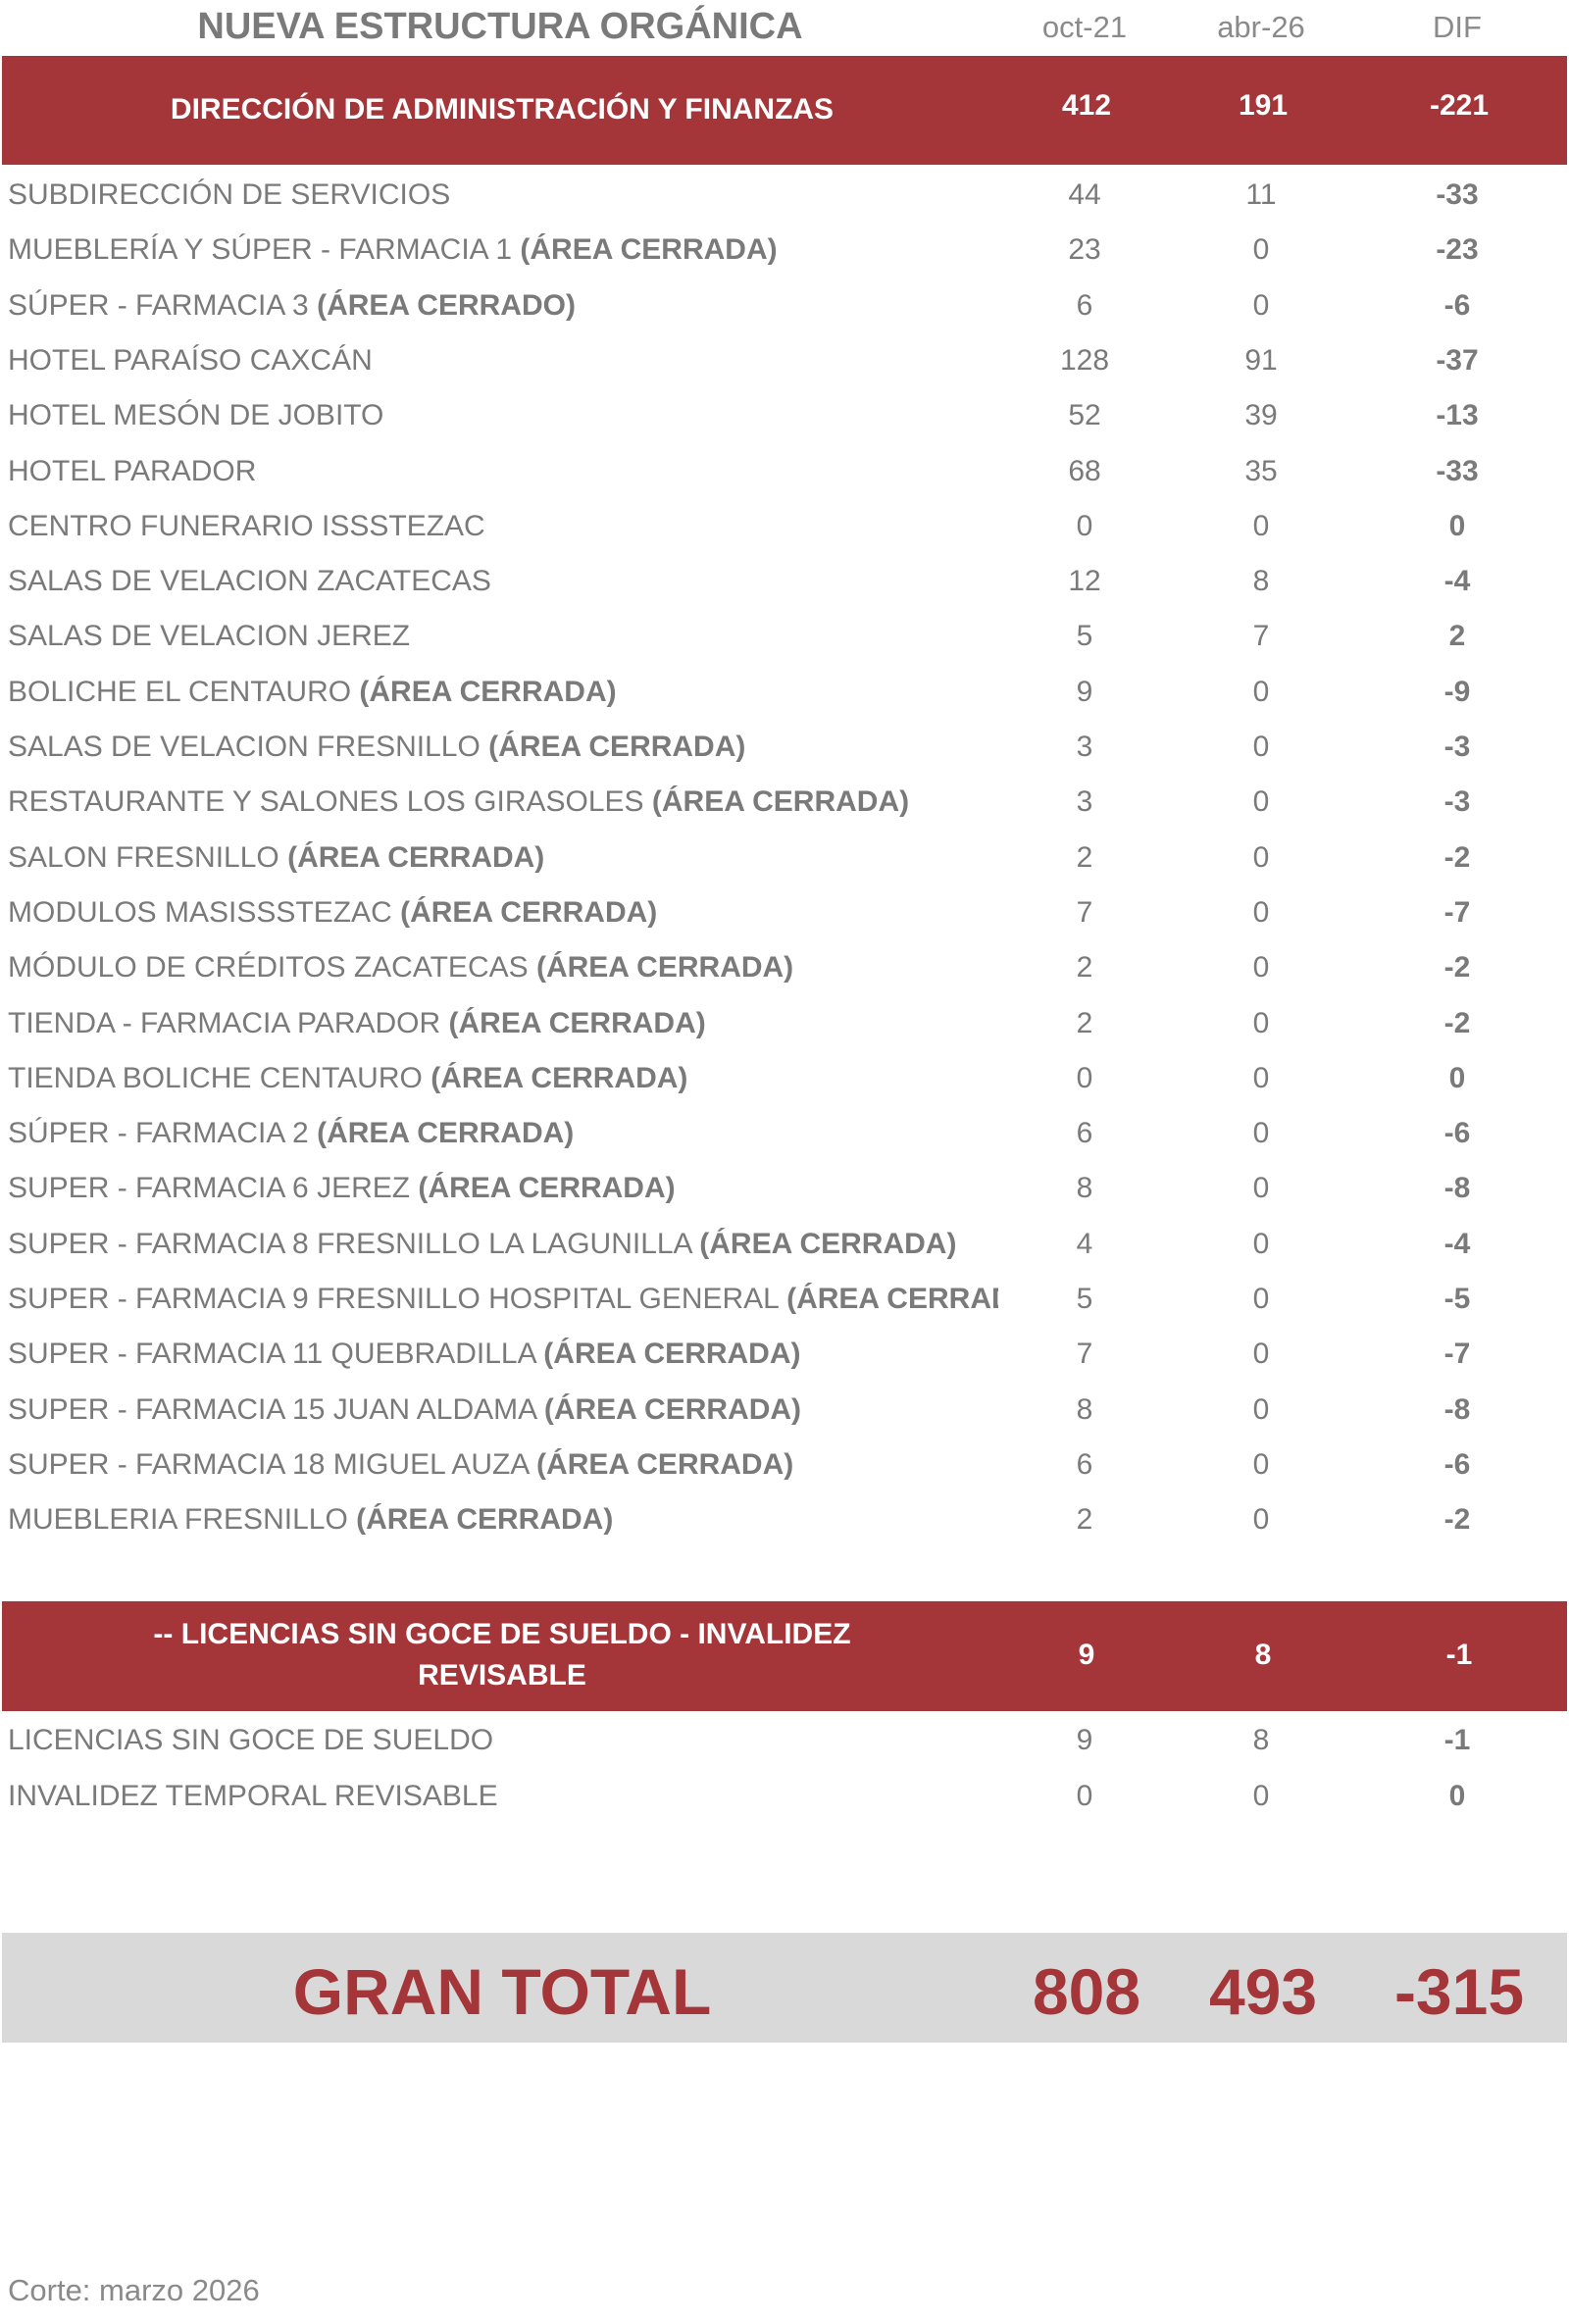  What do you see at coordinates (1457, 250) in the screenshot?
I see `row-dif: -23` at bounding box center [1457, 250].